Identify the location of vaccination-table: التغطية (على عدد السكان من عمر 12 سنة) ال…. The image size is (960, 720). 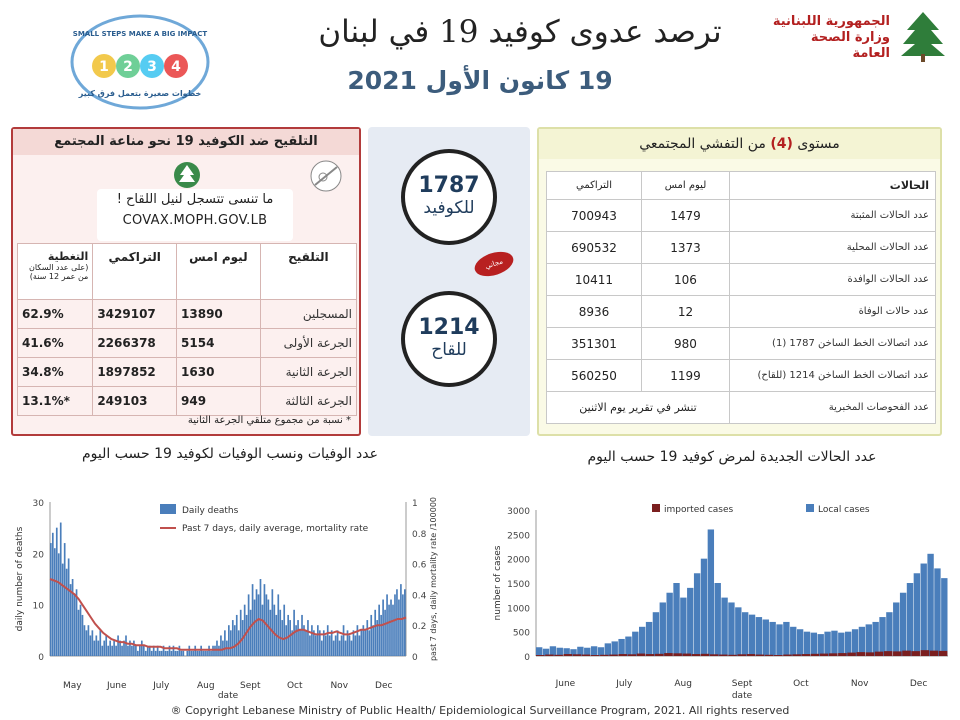
(187, 329).